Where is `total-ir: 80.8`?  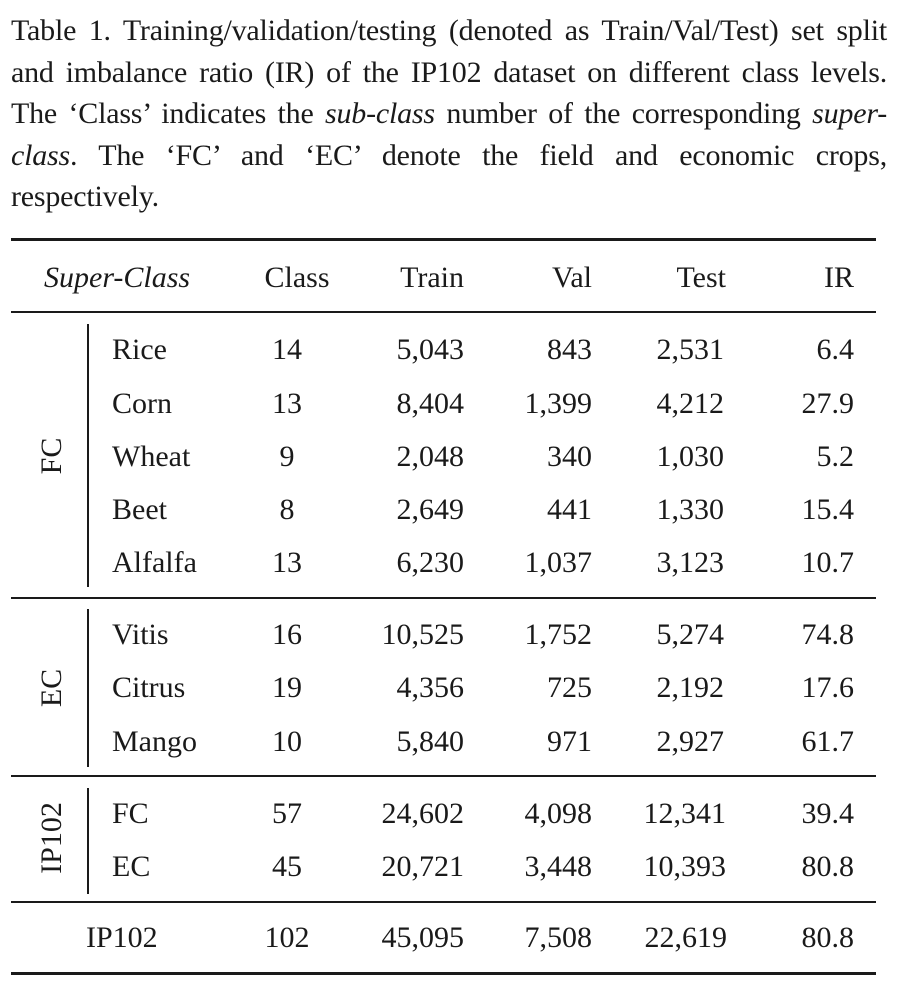
total-ir: 80.8 is located at coordinates (828, 937).